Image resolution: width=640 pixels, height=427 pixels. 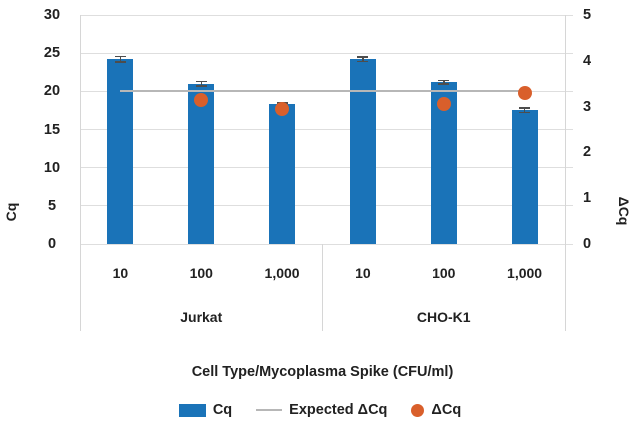 What do you see at coordinates (418, 410) in the screenshot?
I see `delta-cq-dot-swatch` at bounding box center [418, 410].